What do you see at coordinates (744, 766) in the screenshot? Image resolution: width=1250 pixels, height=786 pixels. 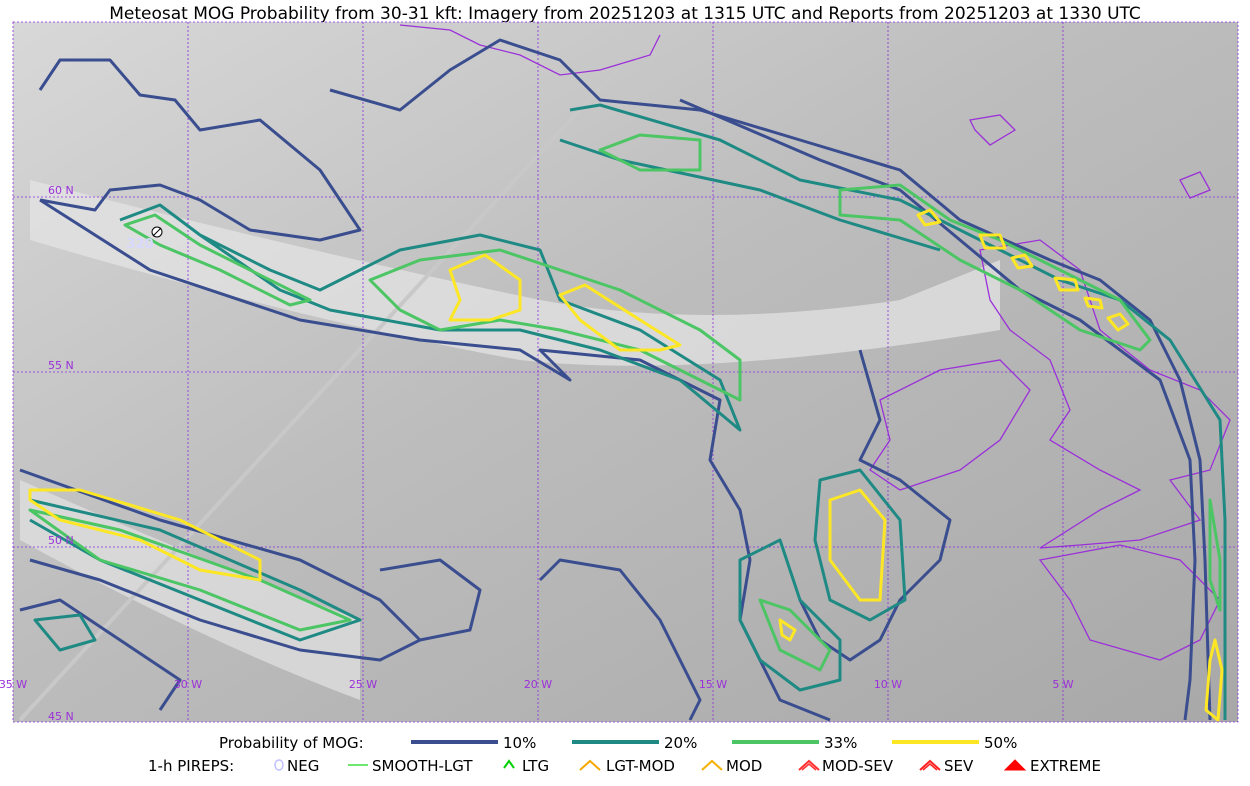 I see `pirep-label: MOD` at bounding box center [744, 766].